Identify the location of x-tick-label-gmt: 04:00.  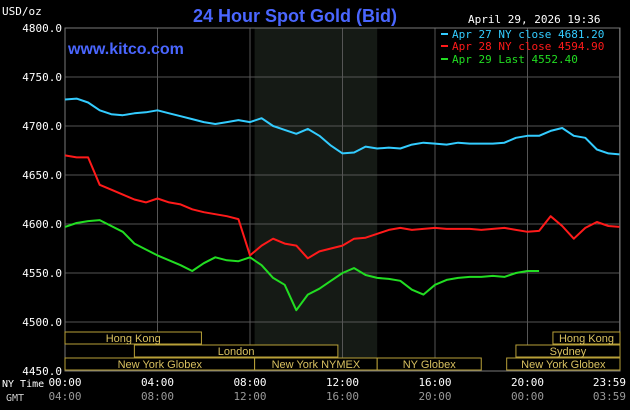
(64, 396).